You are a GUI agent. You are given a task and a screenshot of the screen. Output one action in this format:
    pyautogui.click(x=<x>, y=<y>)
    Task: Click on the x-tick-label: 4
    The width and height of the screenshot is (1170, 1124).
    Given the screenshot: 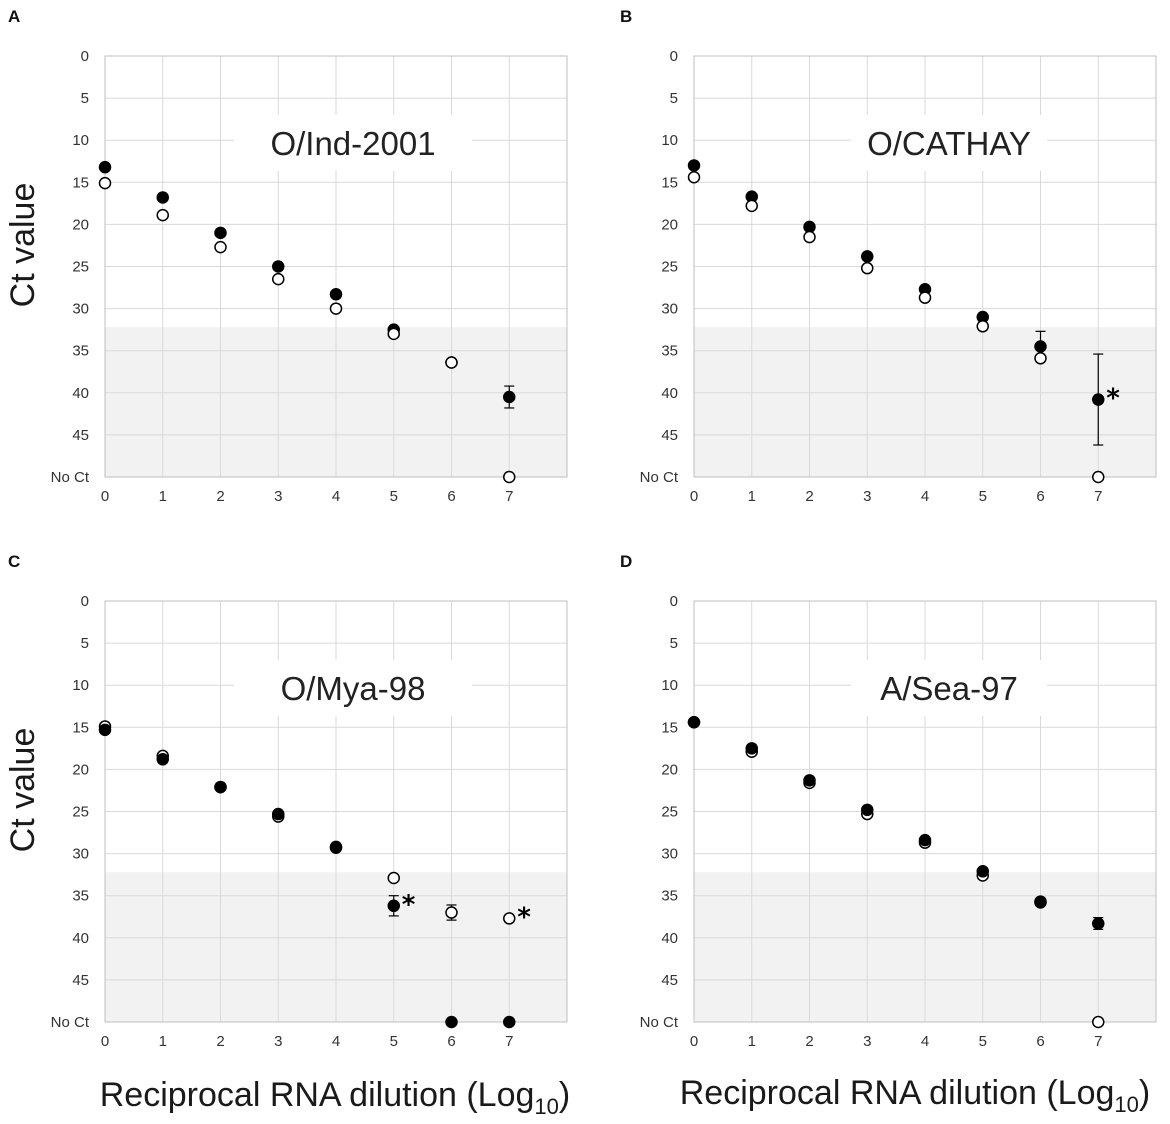 What is the action you would take?
    pyautogui.click(x=925, y=496)
    